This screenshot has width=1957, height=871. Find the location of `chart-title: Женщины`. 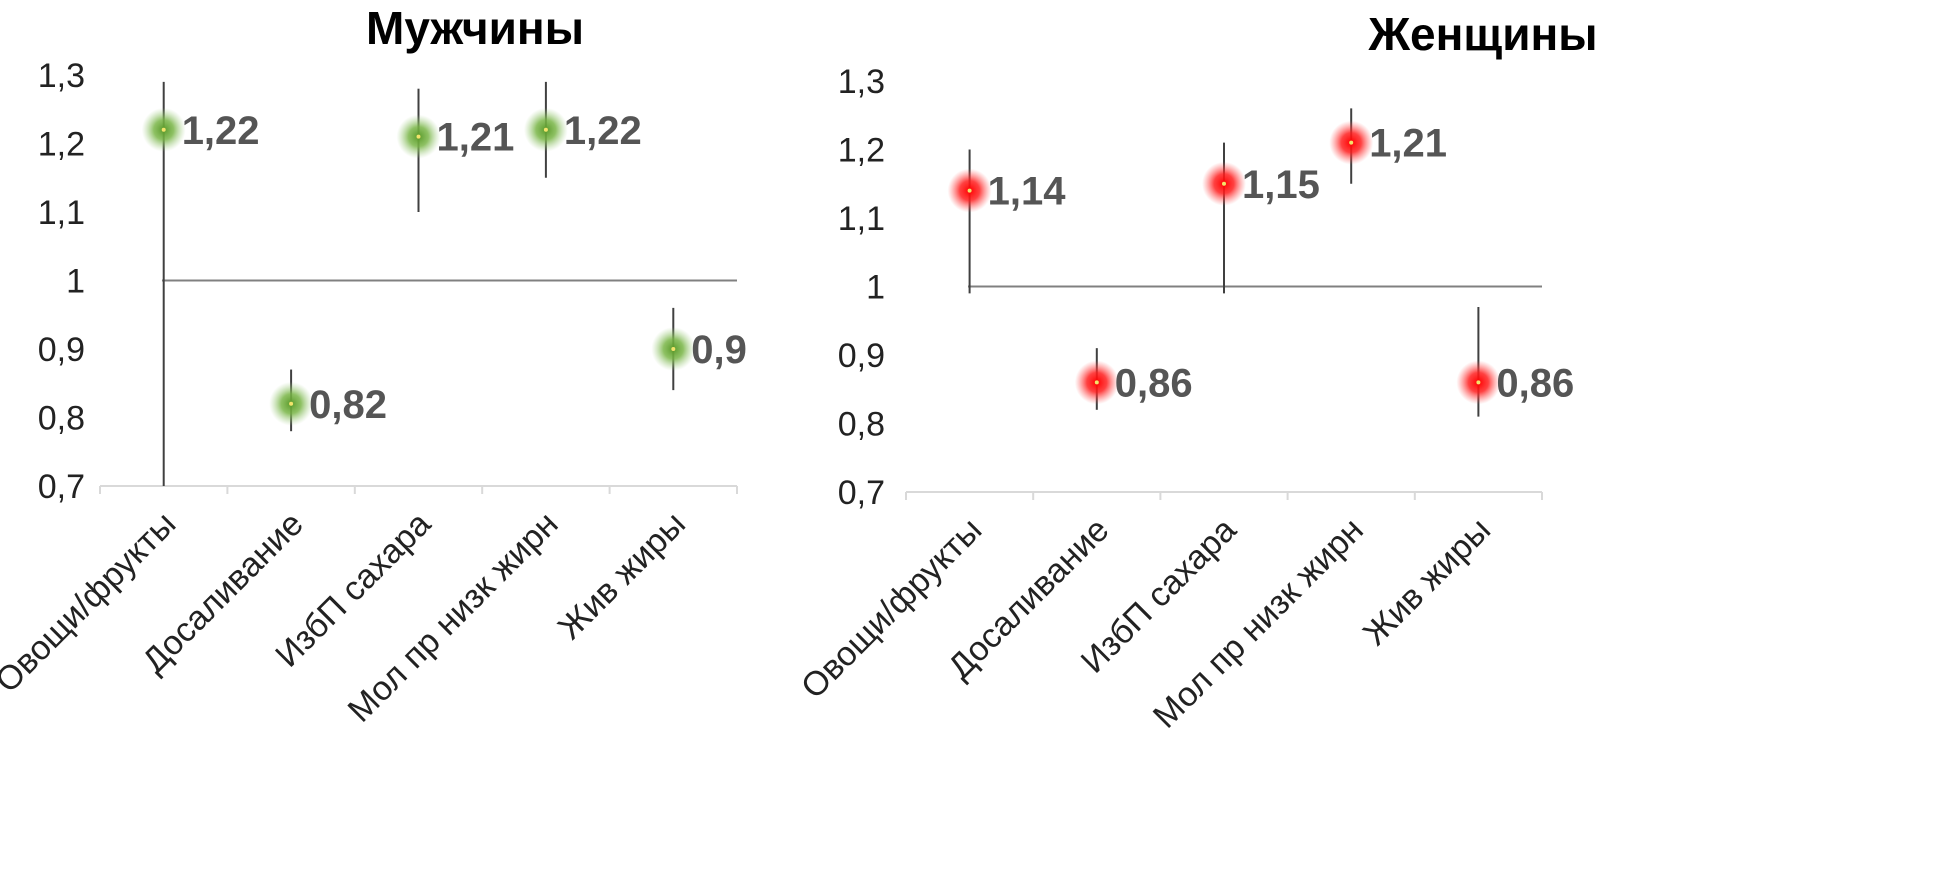

chart-title: Женщины is located at coordinates (1482, 34).